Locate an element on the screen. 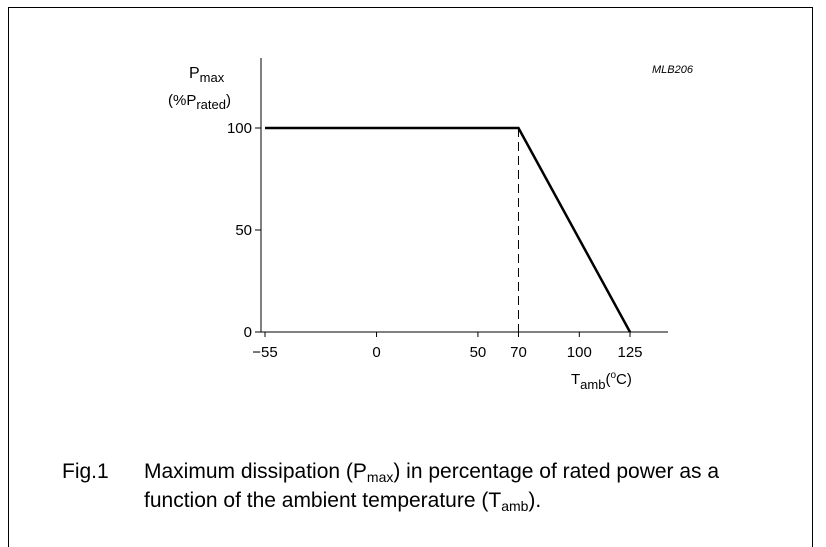  x-tick-label-1: 0 is located at coordinates (376, 352).